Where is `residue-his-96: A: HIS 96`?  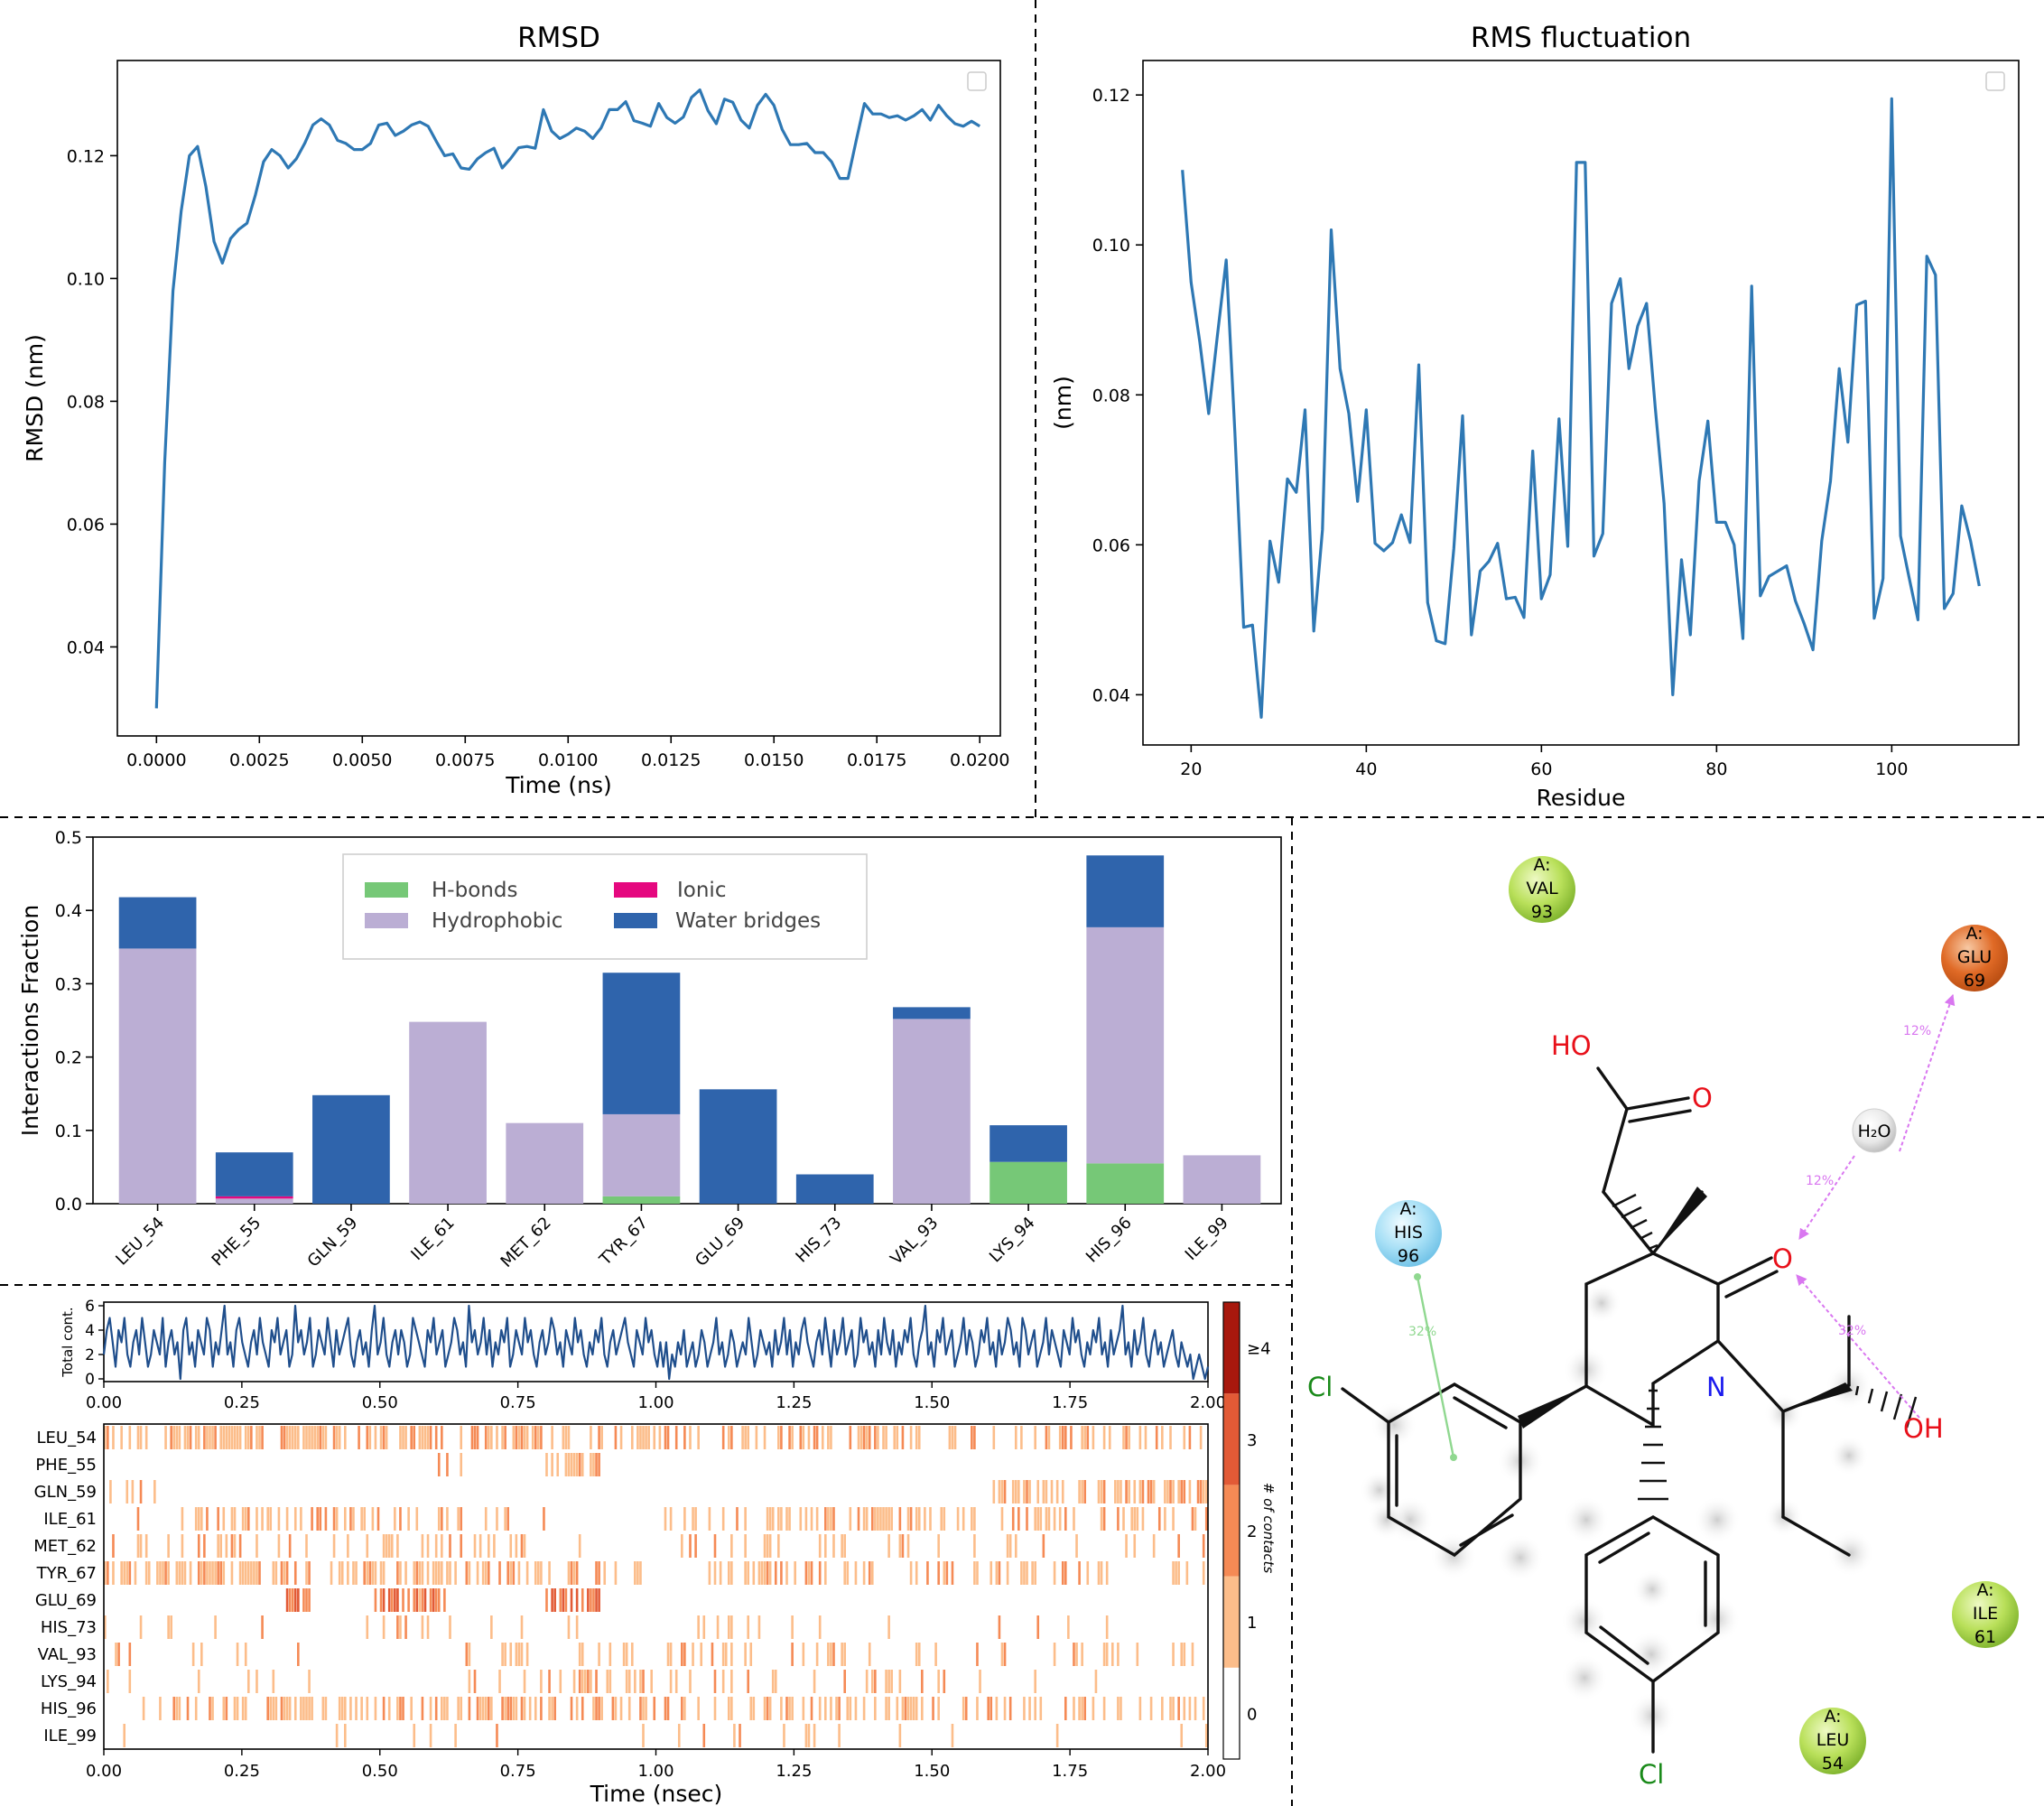
residue-his-96: A: HIS 96 is located at coordinates (1408, 1233).